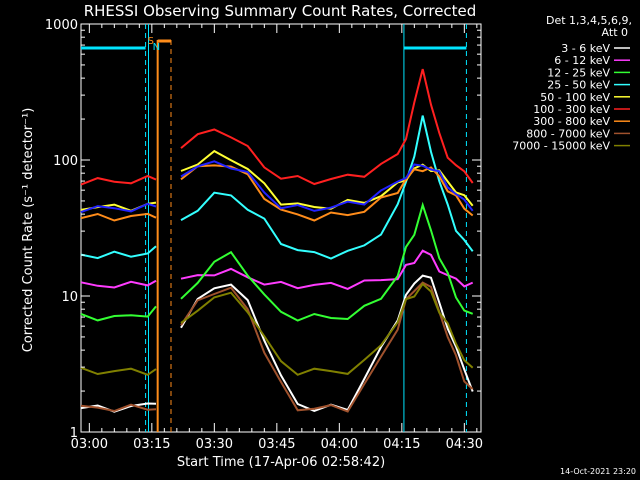 The height and width of the screenshot is (480, 640). What do you see at coordinates (585, 48) in the screenshot?
I see `legend-label: 3 - 6 keV` at bounding box center [585, 48].